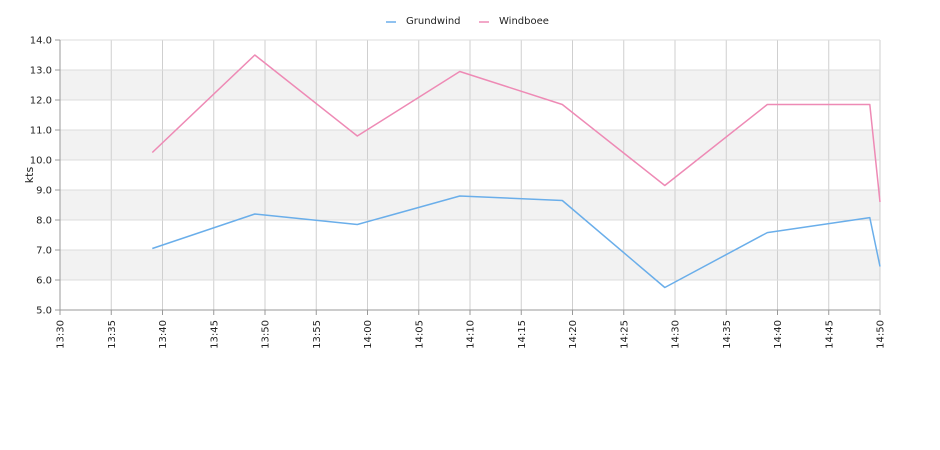  What do you see at coordinates (467, 21) in the screenshot?
I see `legend: Grundwind Windboee` at bounding box center [467, 21].